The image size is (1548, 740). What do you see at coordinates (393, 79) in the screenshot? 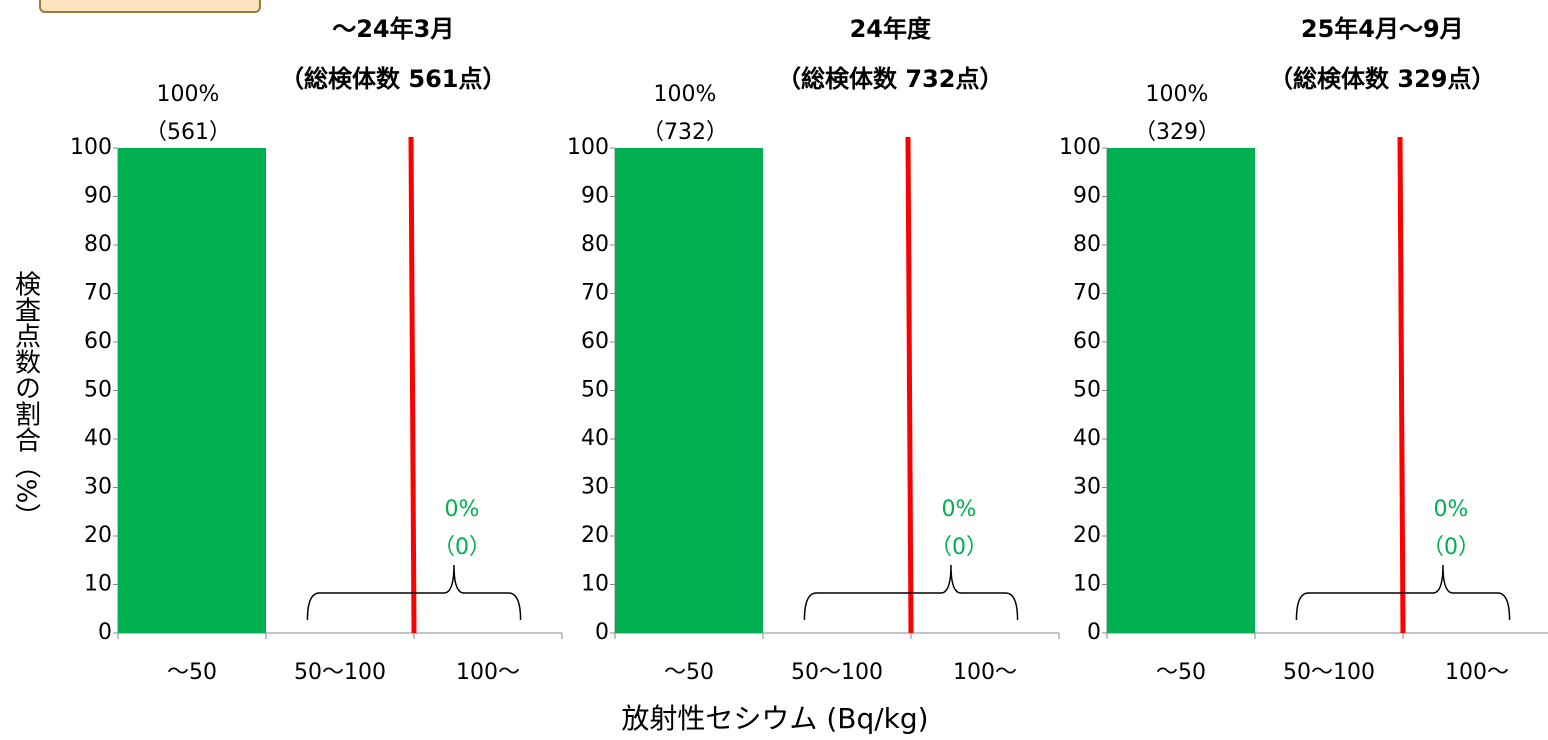
I see `panel-title: （総検体数 561点）` at bounding box center [393, 79].